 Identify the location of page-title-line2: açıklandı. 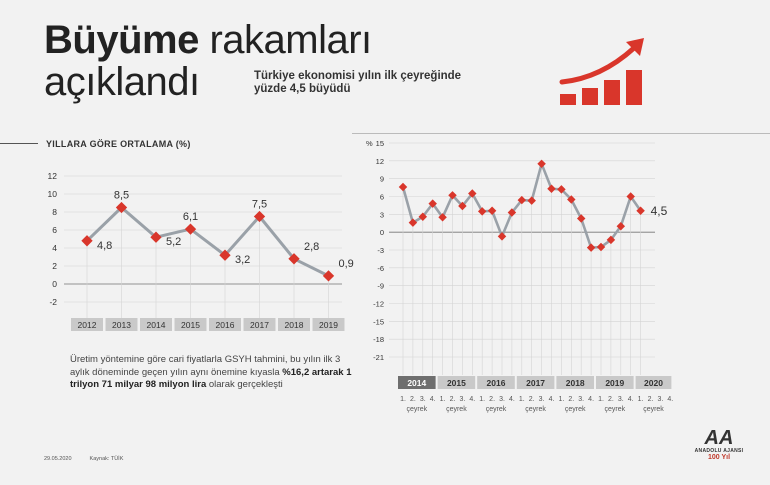
(122, 82).